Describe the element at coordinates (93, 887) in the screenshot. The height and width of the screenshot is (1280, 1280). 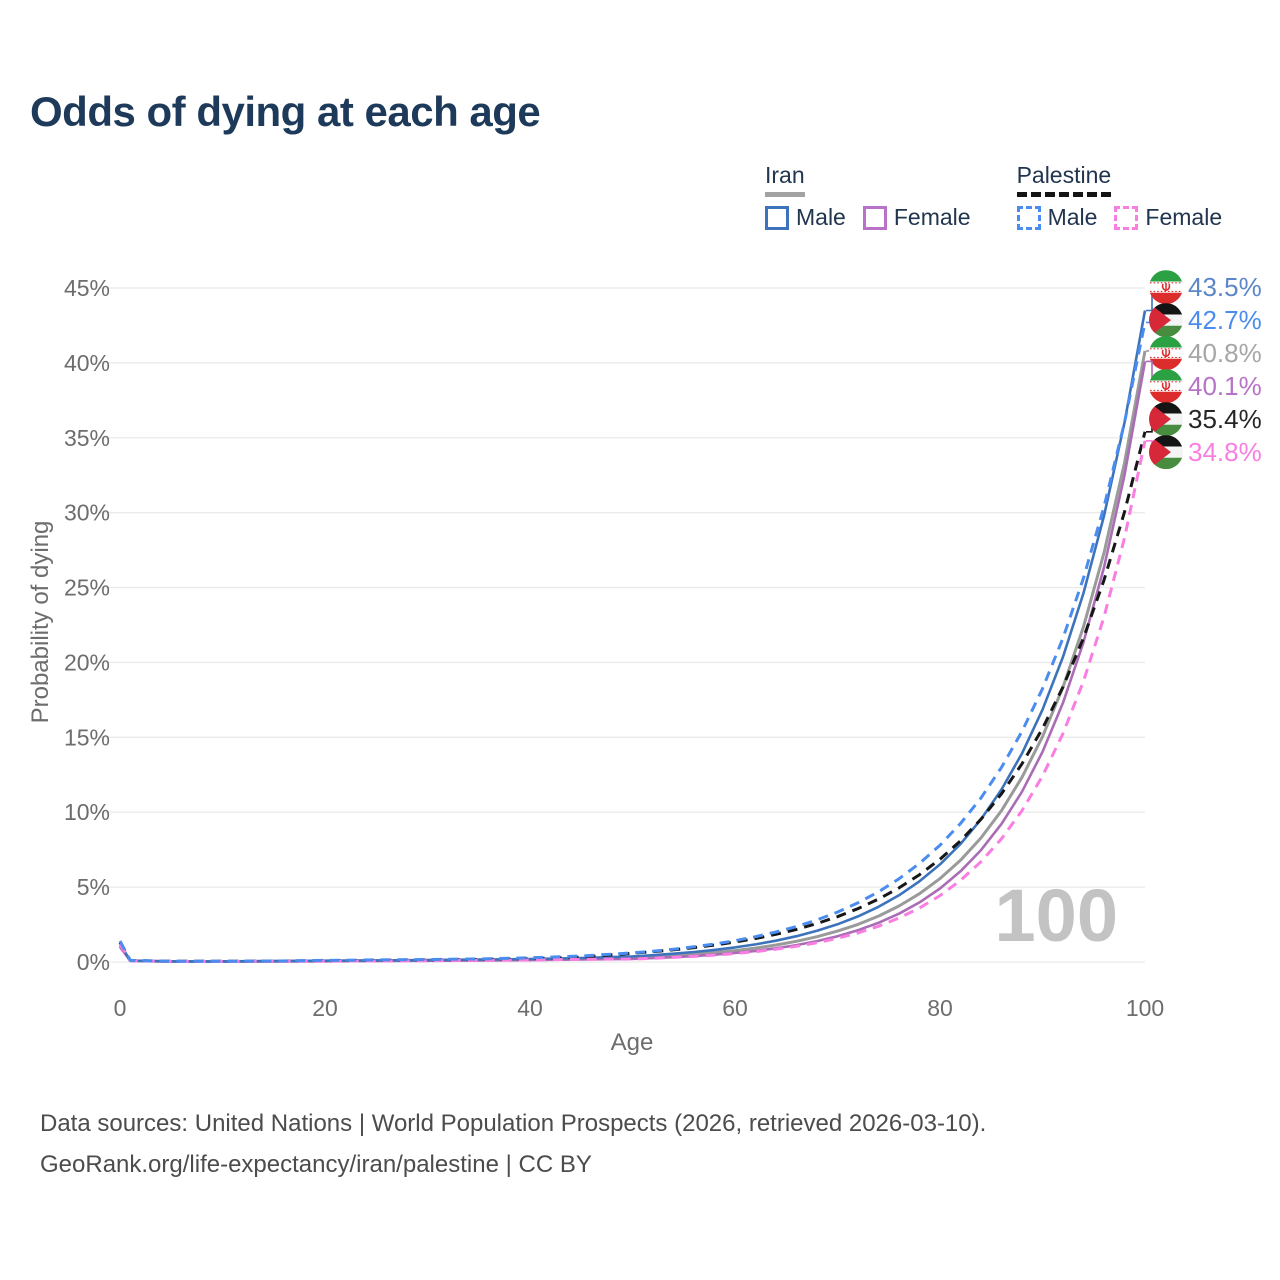
I see `y-tick-label: 5%` at that location.